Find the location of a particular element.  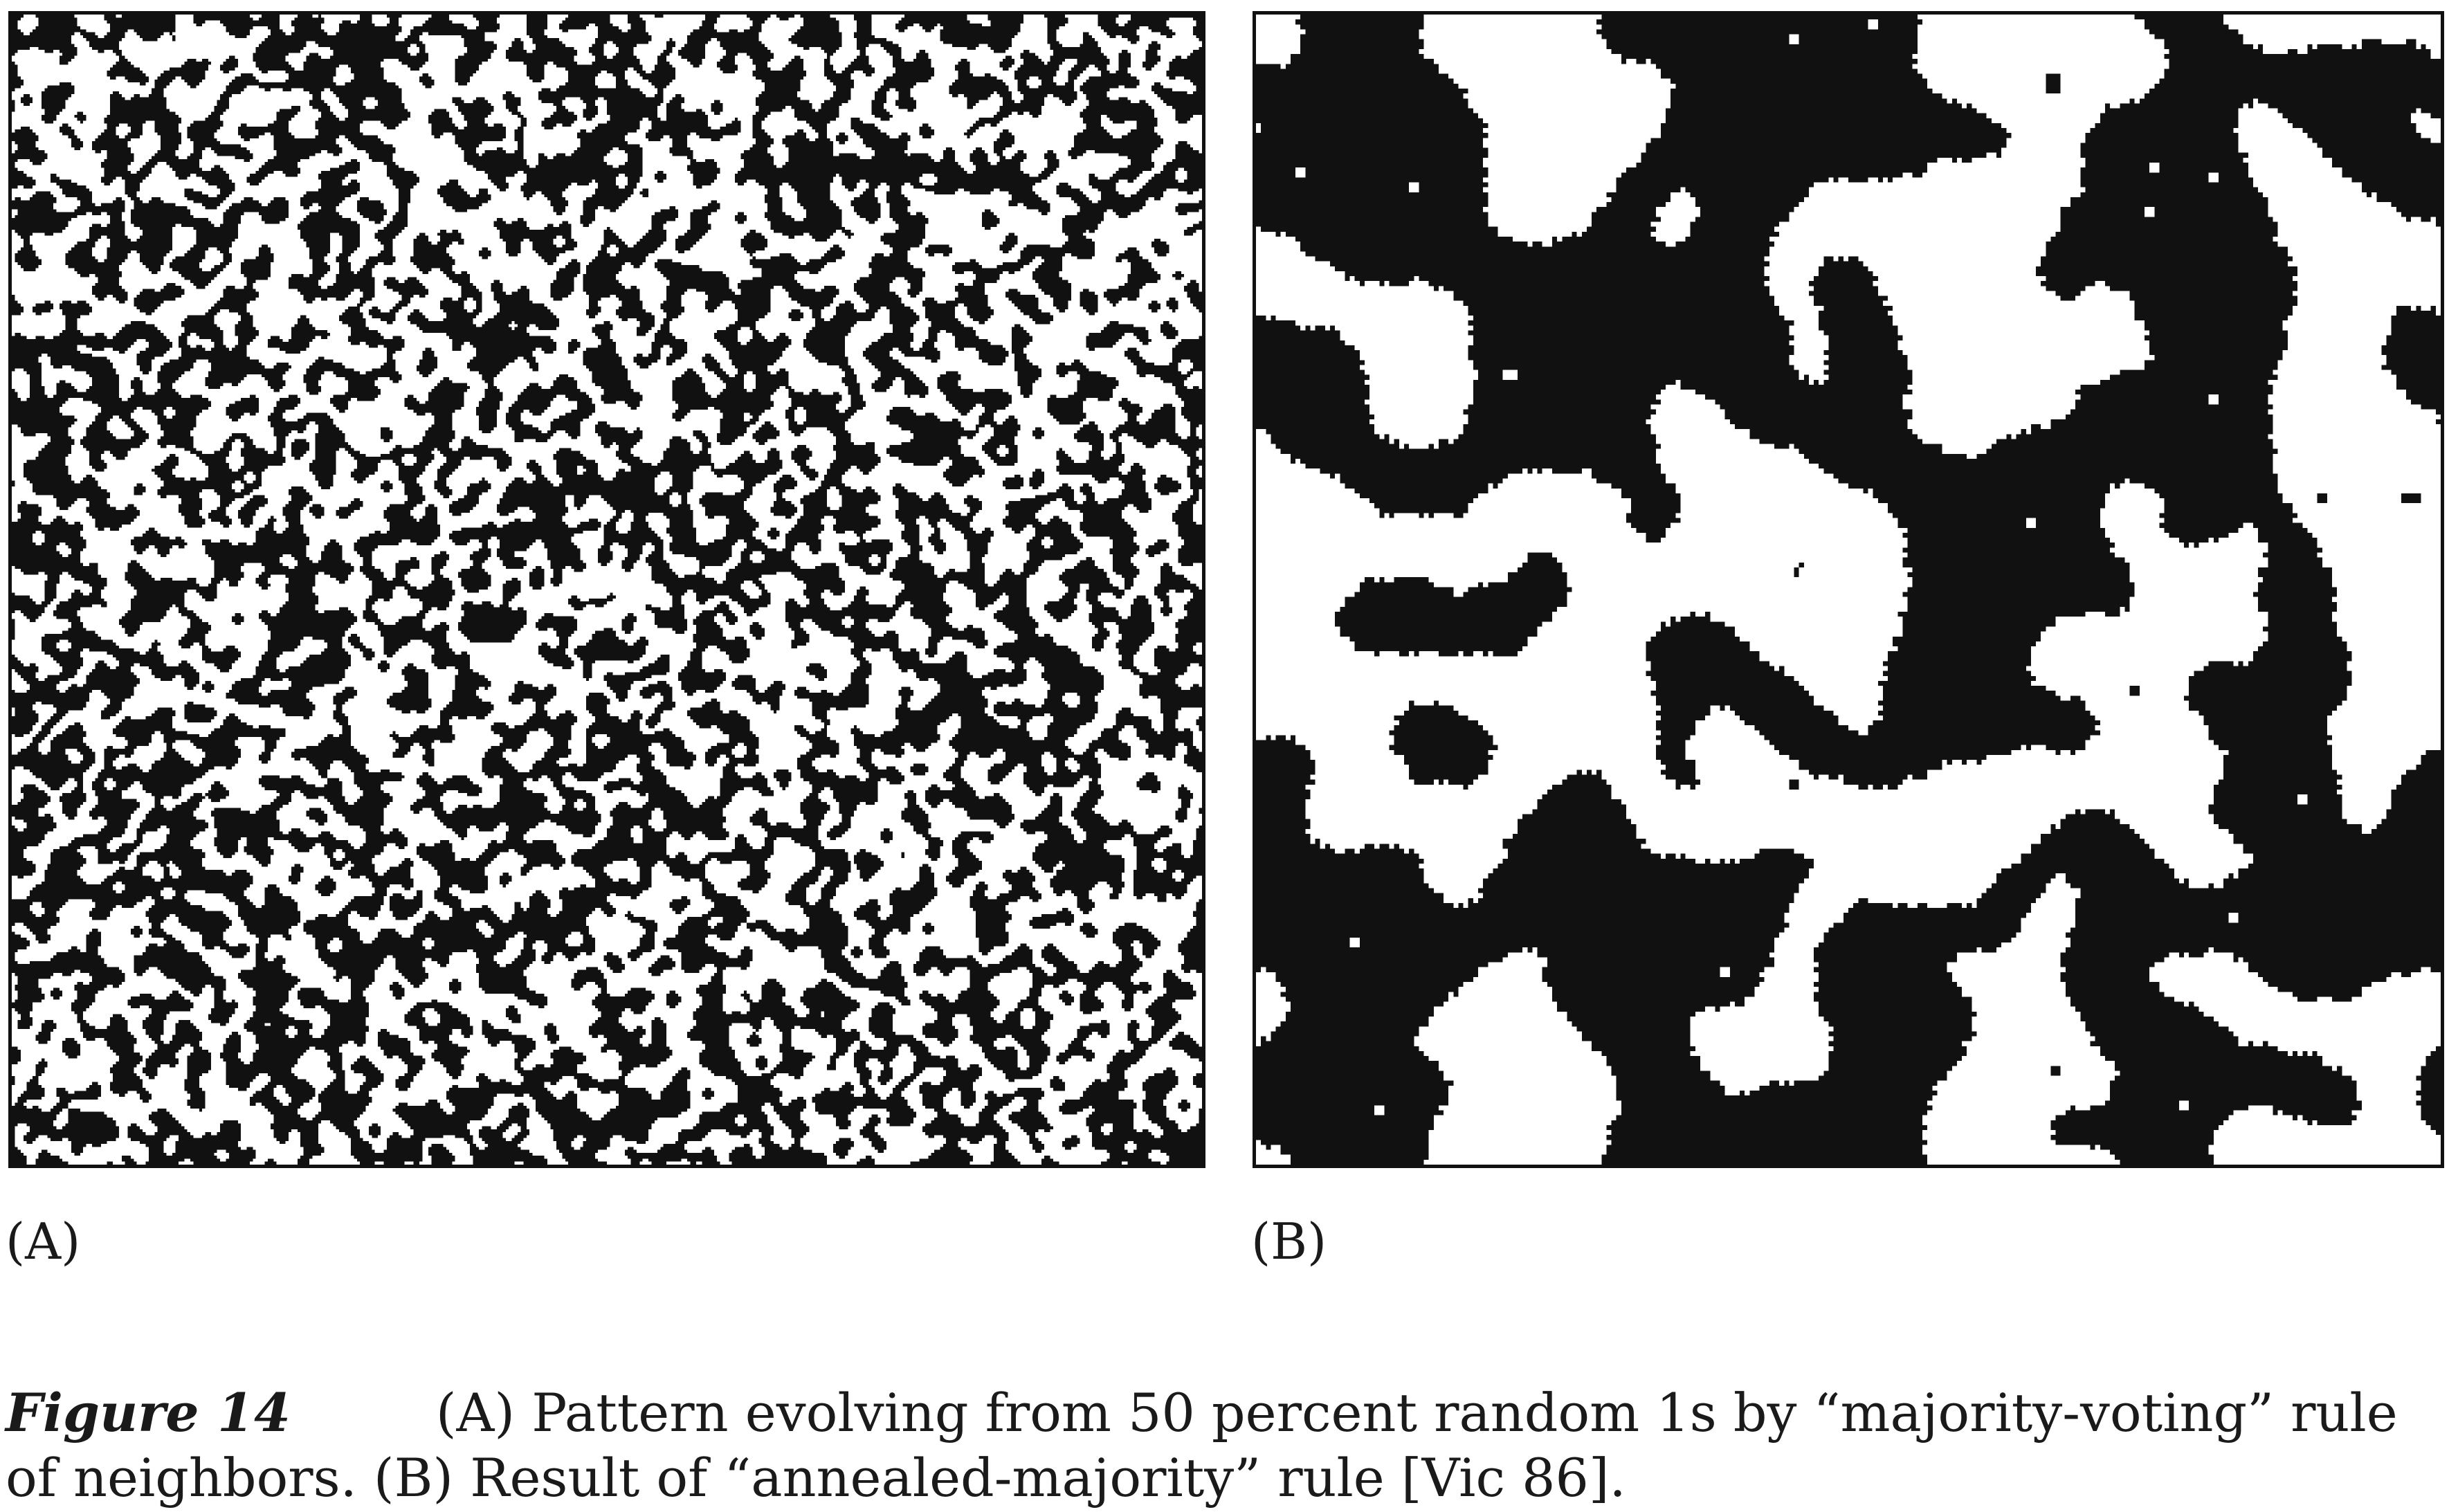

figure-number: Figure 14 is located at coordinates (148, 1412).